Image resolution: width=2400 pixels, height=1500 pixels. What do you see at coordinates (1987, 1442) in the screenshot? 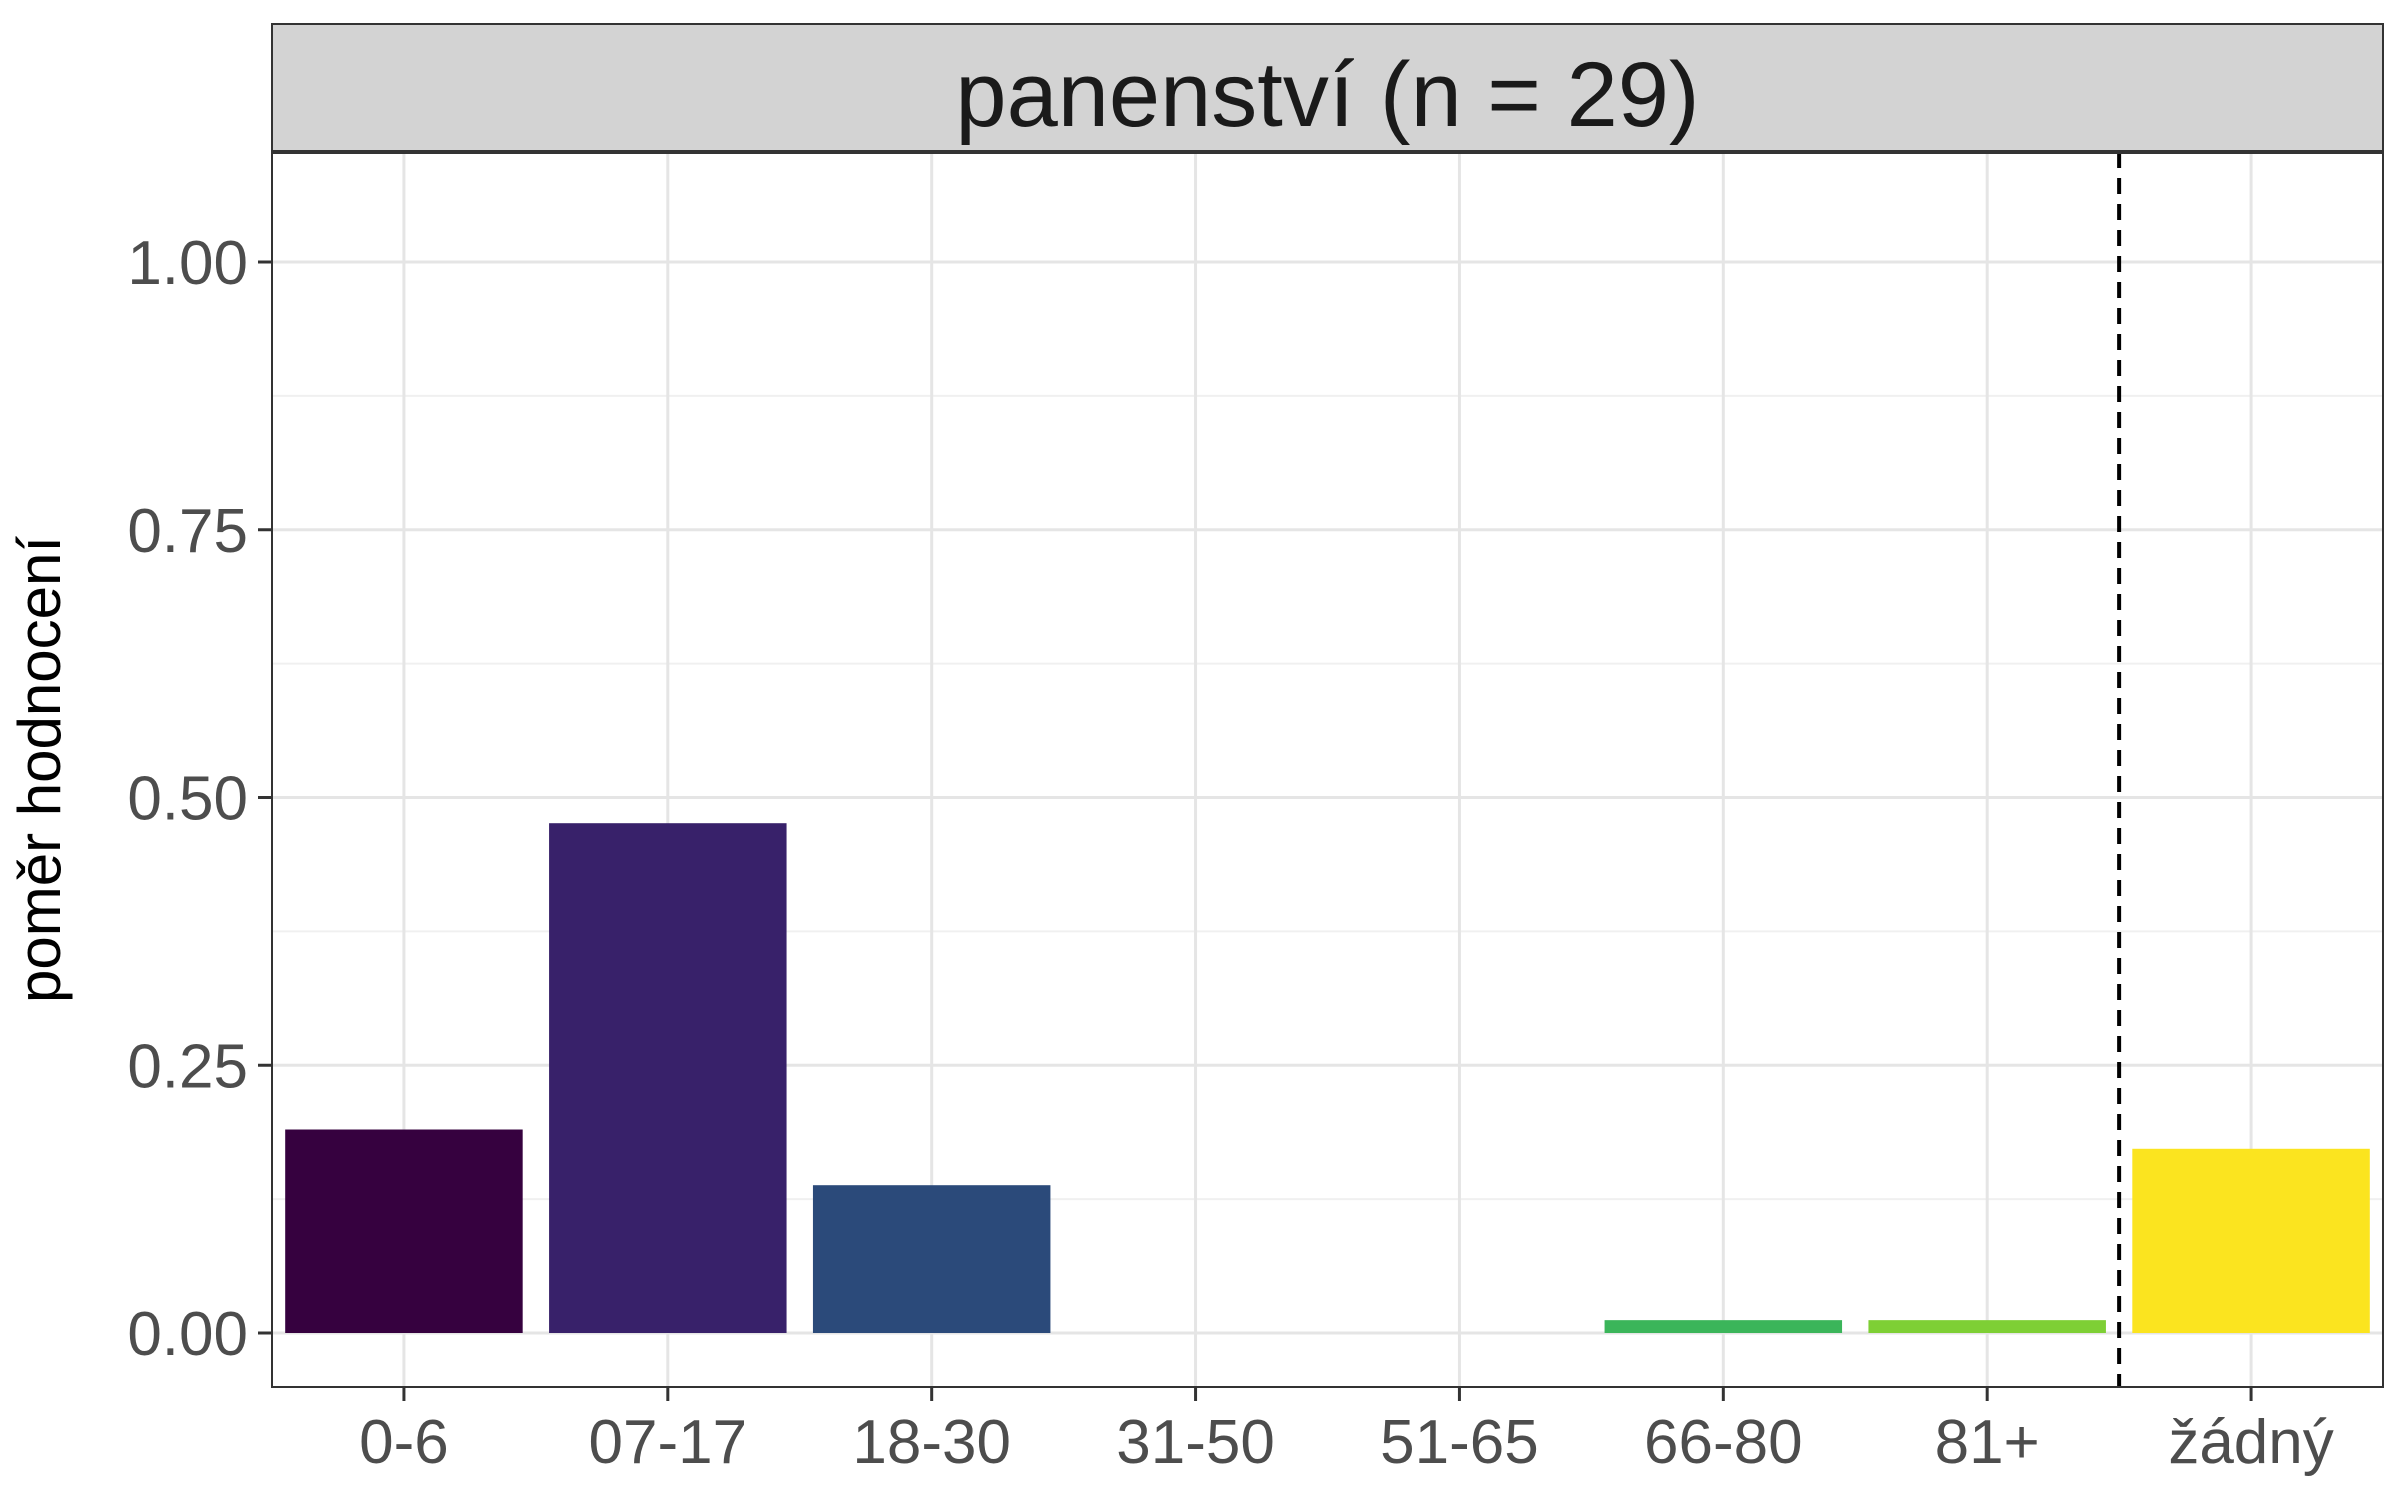
I see `x-tick-label: 81+` at bounding box center [1987, 1442].